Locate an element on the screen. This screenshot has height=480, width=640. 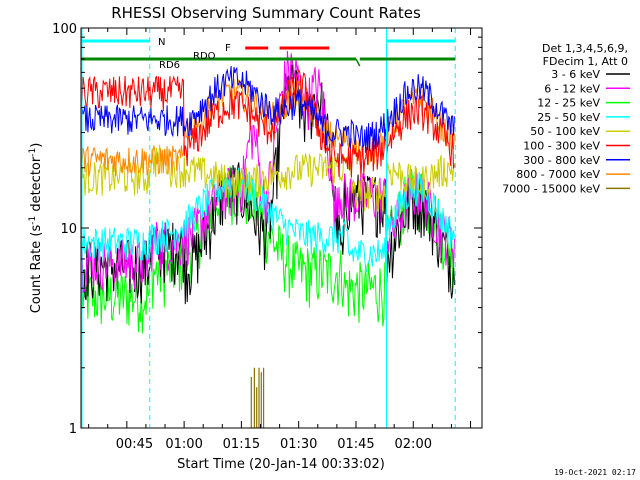
x-tick-label: 00:45 is located at coordinates (134, 444).